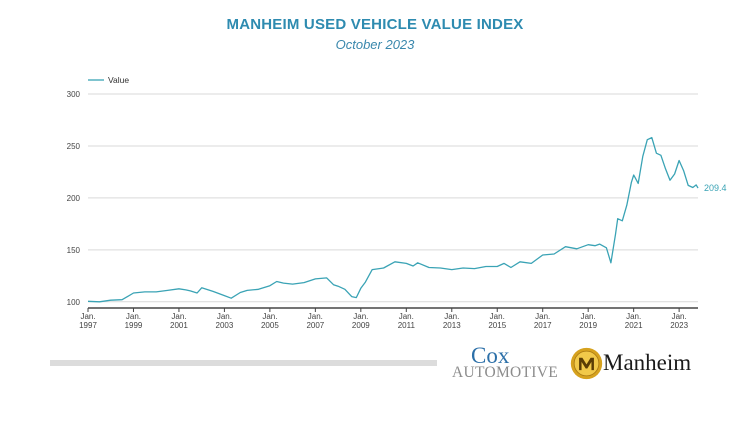 Image resolution: width=750 pixels, height=422 pixels. Describe the element at coordinates (375, 44) in the screenshot. I see `chart-subtitle: October 2023` at that location.